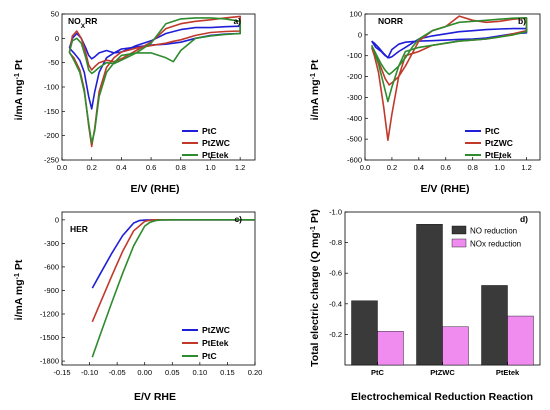  What do you see at coordinates (172, 372) in the screenshot?
I see `x-tick-label: 0.05` at bounding box center [172, 372].